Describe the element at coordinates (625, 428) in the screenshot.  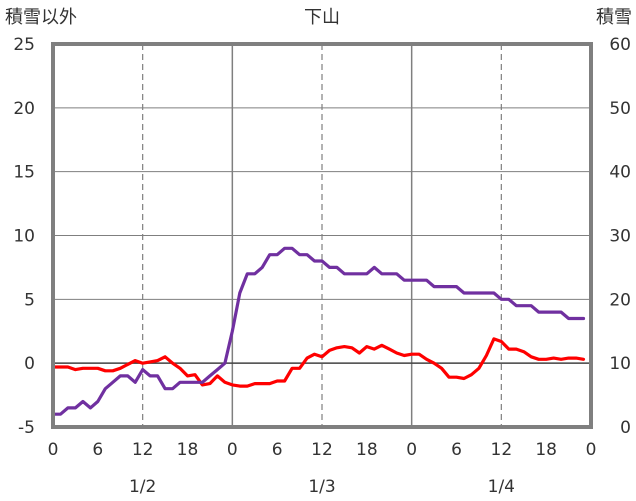
I see `right-tick-label: 0` at that location.